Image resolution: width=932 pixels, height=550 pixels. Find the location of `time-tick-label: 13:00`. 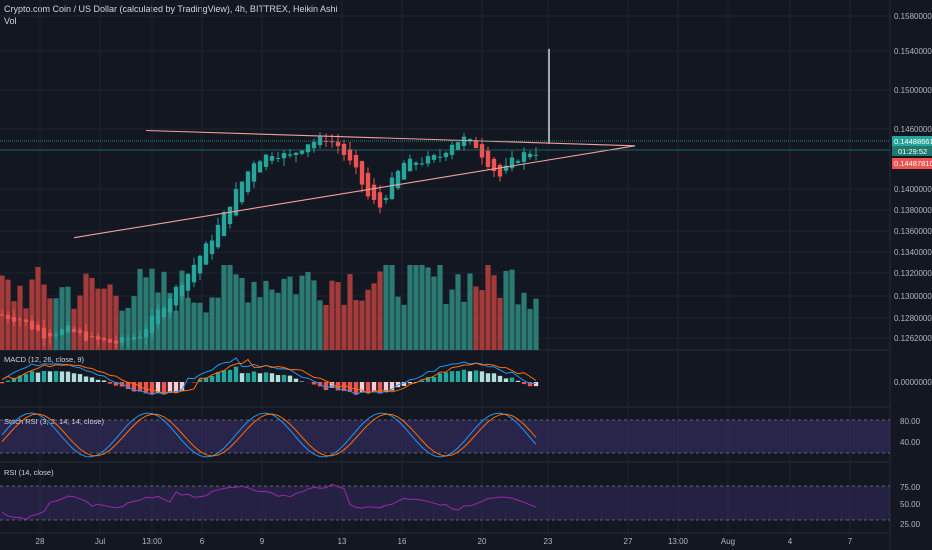

time-tick-label: 13:00 is located at coordinates (152, 541).